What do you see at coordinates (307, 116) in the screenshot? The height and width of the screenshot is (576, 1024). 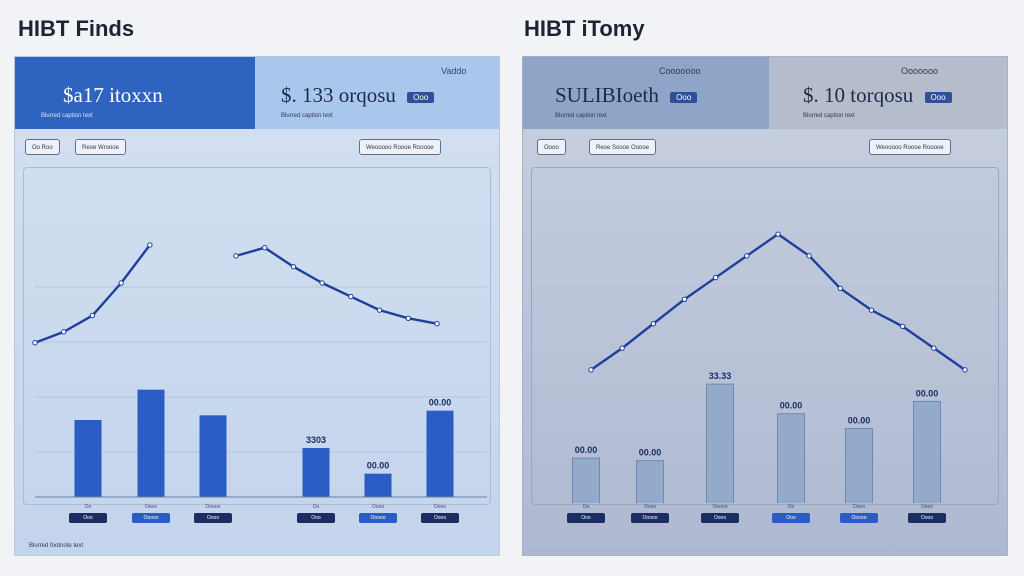 I see `left-header-sub-b: Blurred caption text` at bounding box center [307, 116].